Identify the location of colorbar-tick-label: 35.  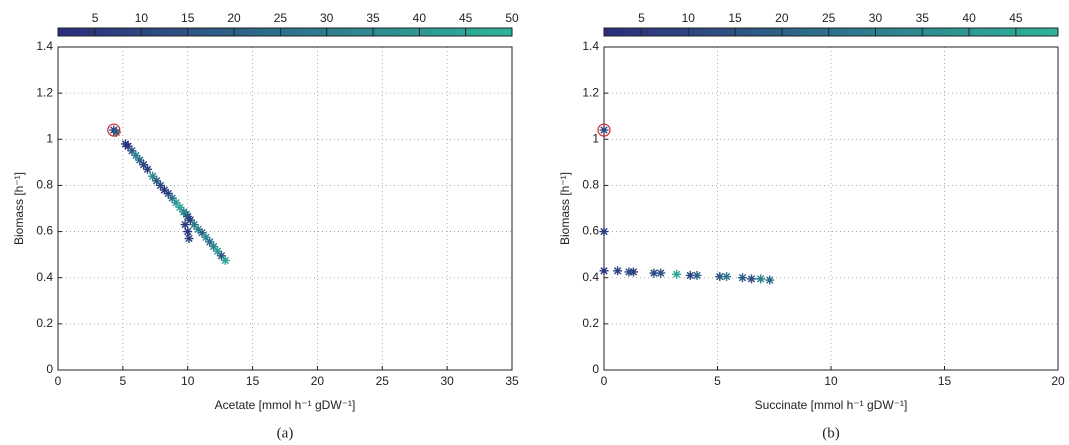
(373, 18).